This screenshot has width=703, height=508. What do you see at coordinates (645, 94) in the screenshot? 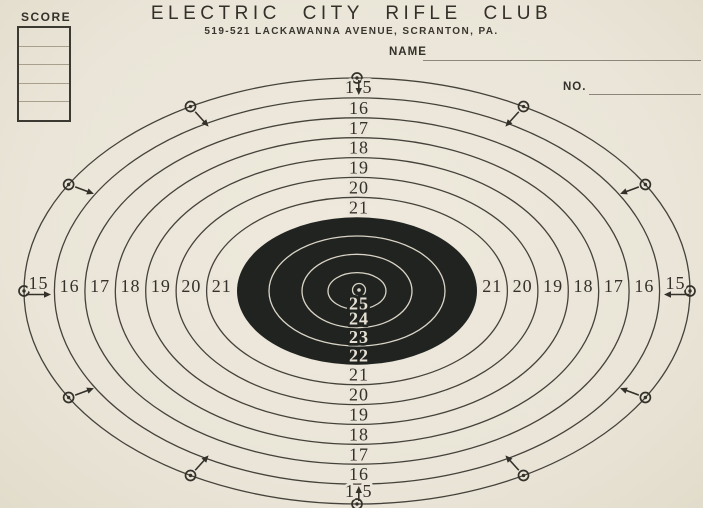
I see `number-fill-line` at bounding box center [645, 94].